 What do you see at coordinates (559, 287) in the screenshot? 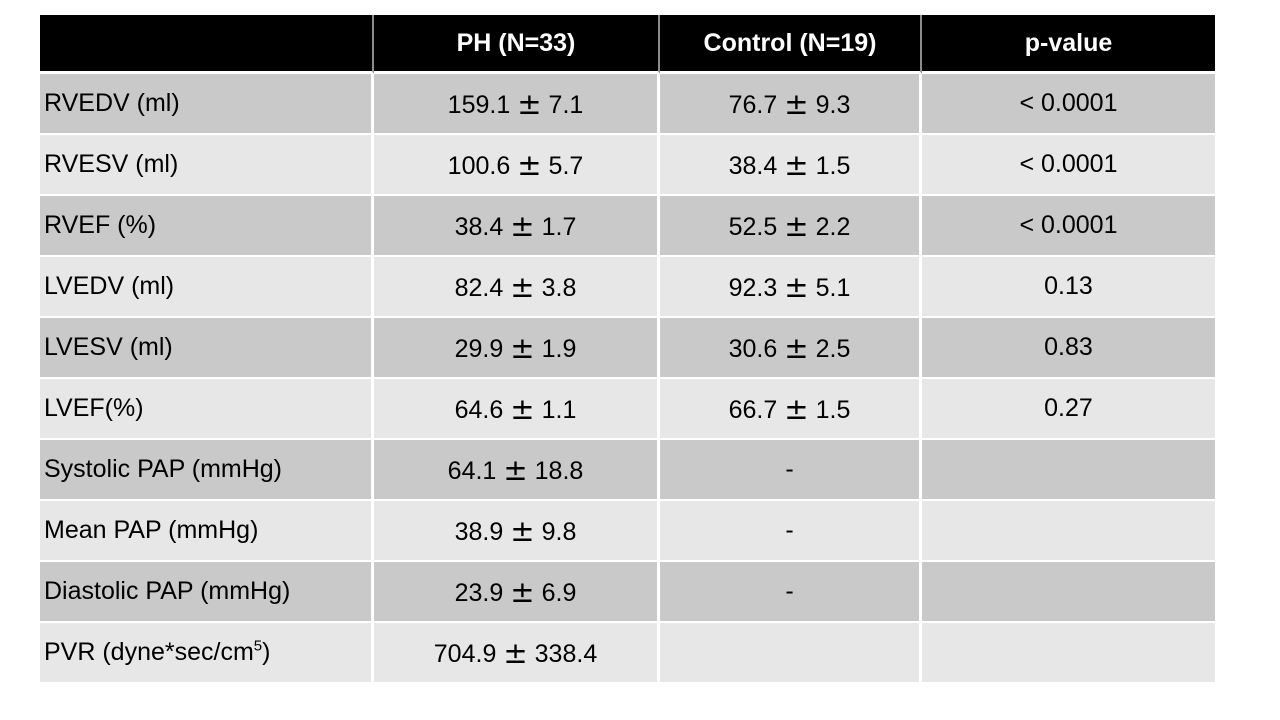
I see `ph-sd: 3.8` at bounding box center [559, 287].